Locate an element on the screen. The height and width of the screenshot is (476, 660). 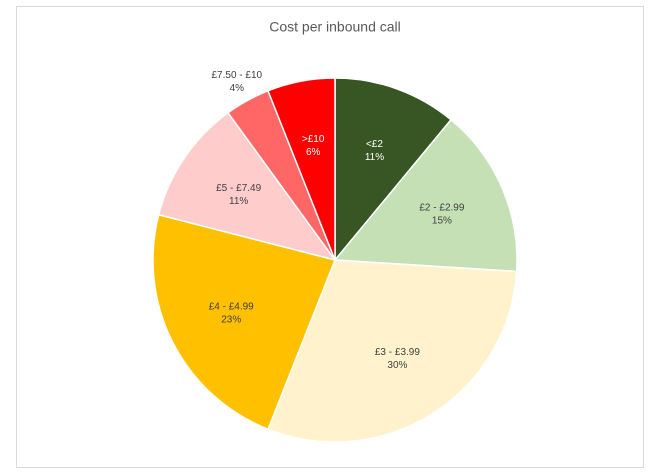
slice-label: <£2 is located at coordinates (374, 144).